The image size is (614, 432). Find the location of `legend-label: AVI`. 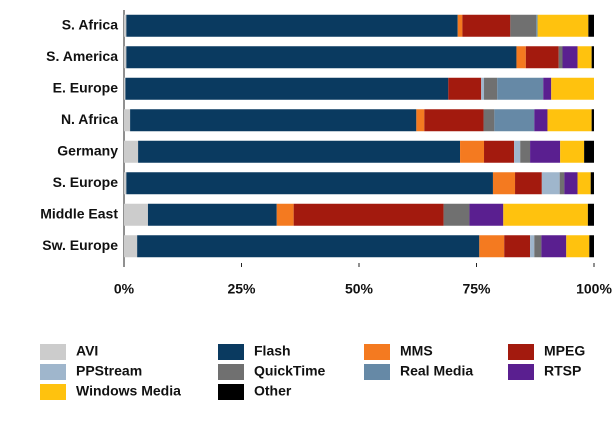

legend-label: AVI is located at coordinates (87, 351).